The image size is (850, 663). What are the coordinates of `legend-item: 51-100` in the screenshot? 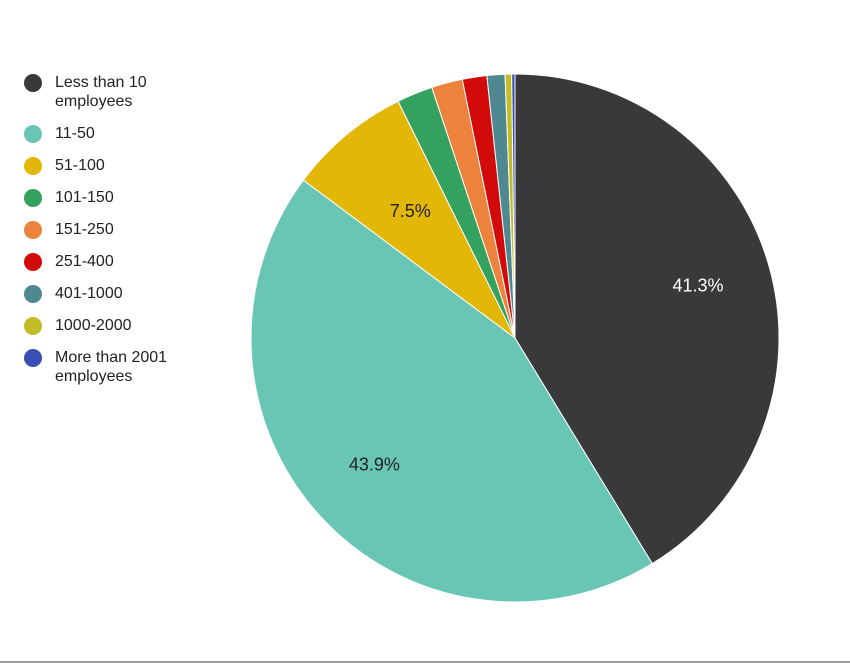 It's located at (124, 165).